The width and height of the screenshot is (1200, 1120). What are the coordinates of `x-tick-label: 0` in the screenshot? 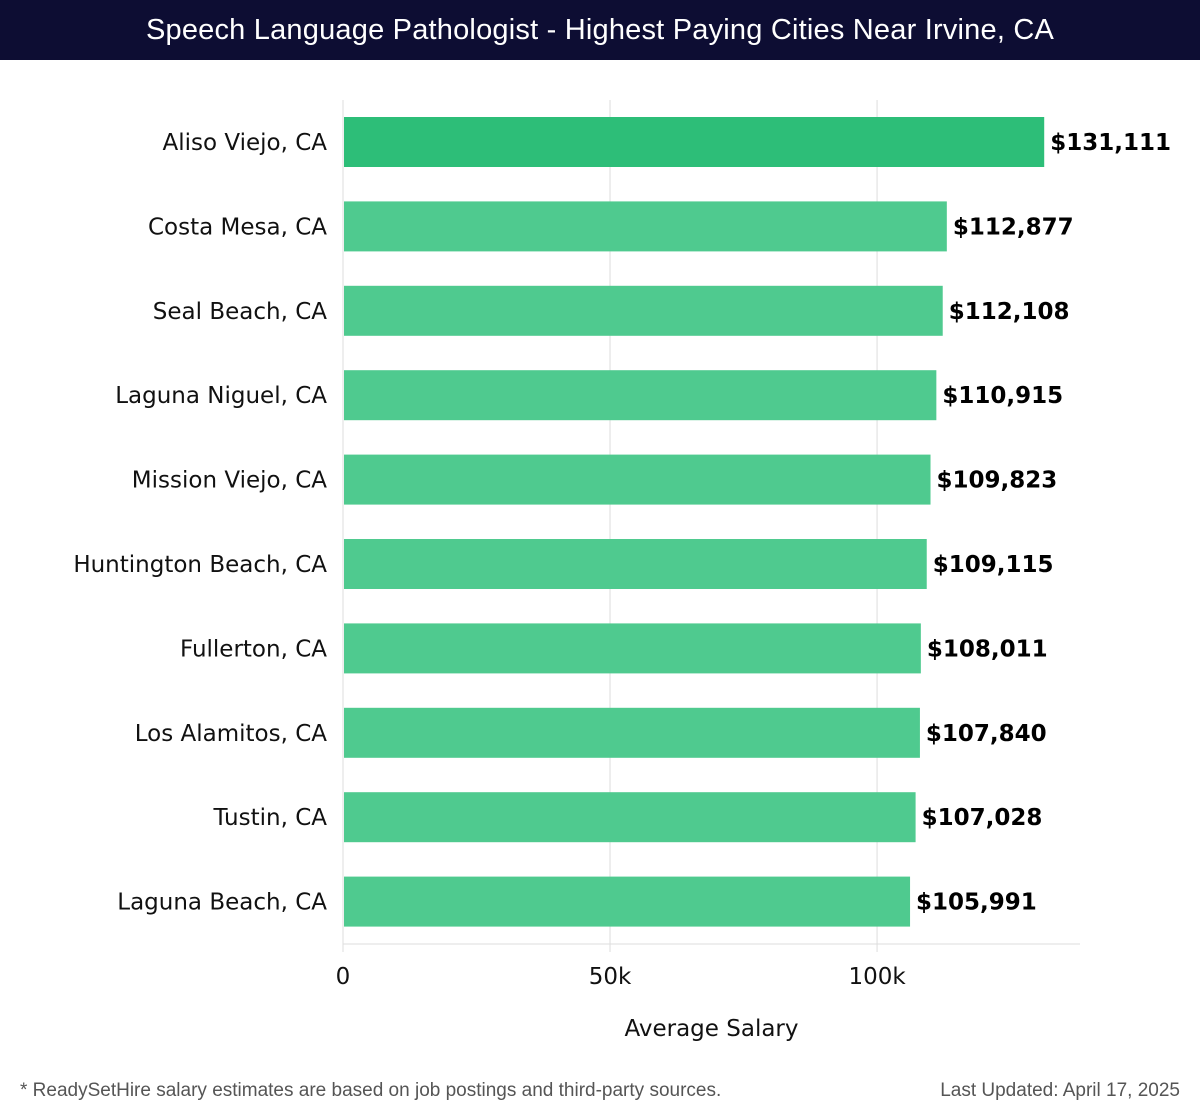 It's located at (343, 977).